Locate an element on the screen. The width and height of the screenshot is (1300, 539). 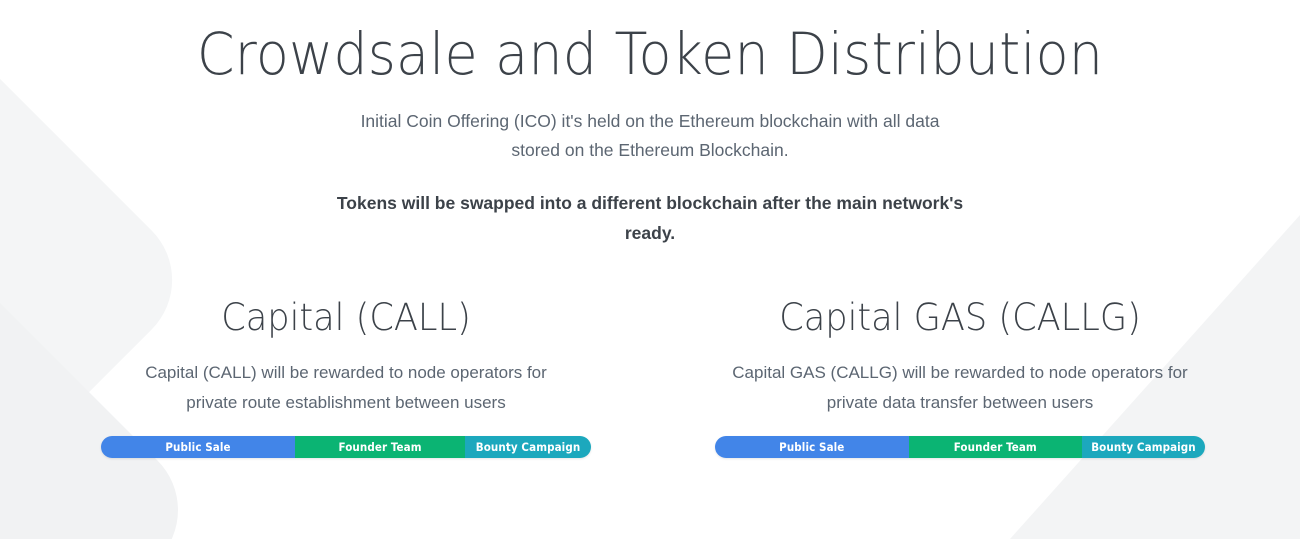
distribution-bar-call: Public Sale Founder Team Bounty Campaign is located at coordinates (346, 447).